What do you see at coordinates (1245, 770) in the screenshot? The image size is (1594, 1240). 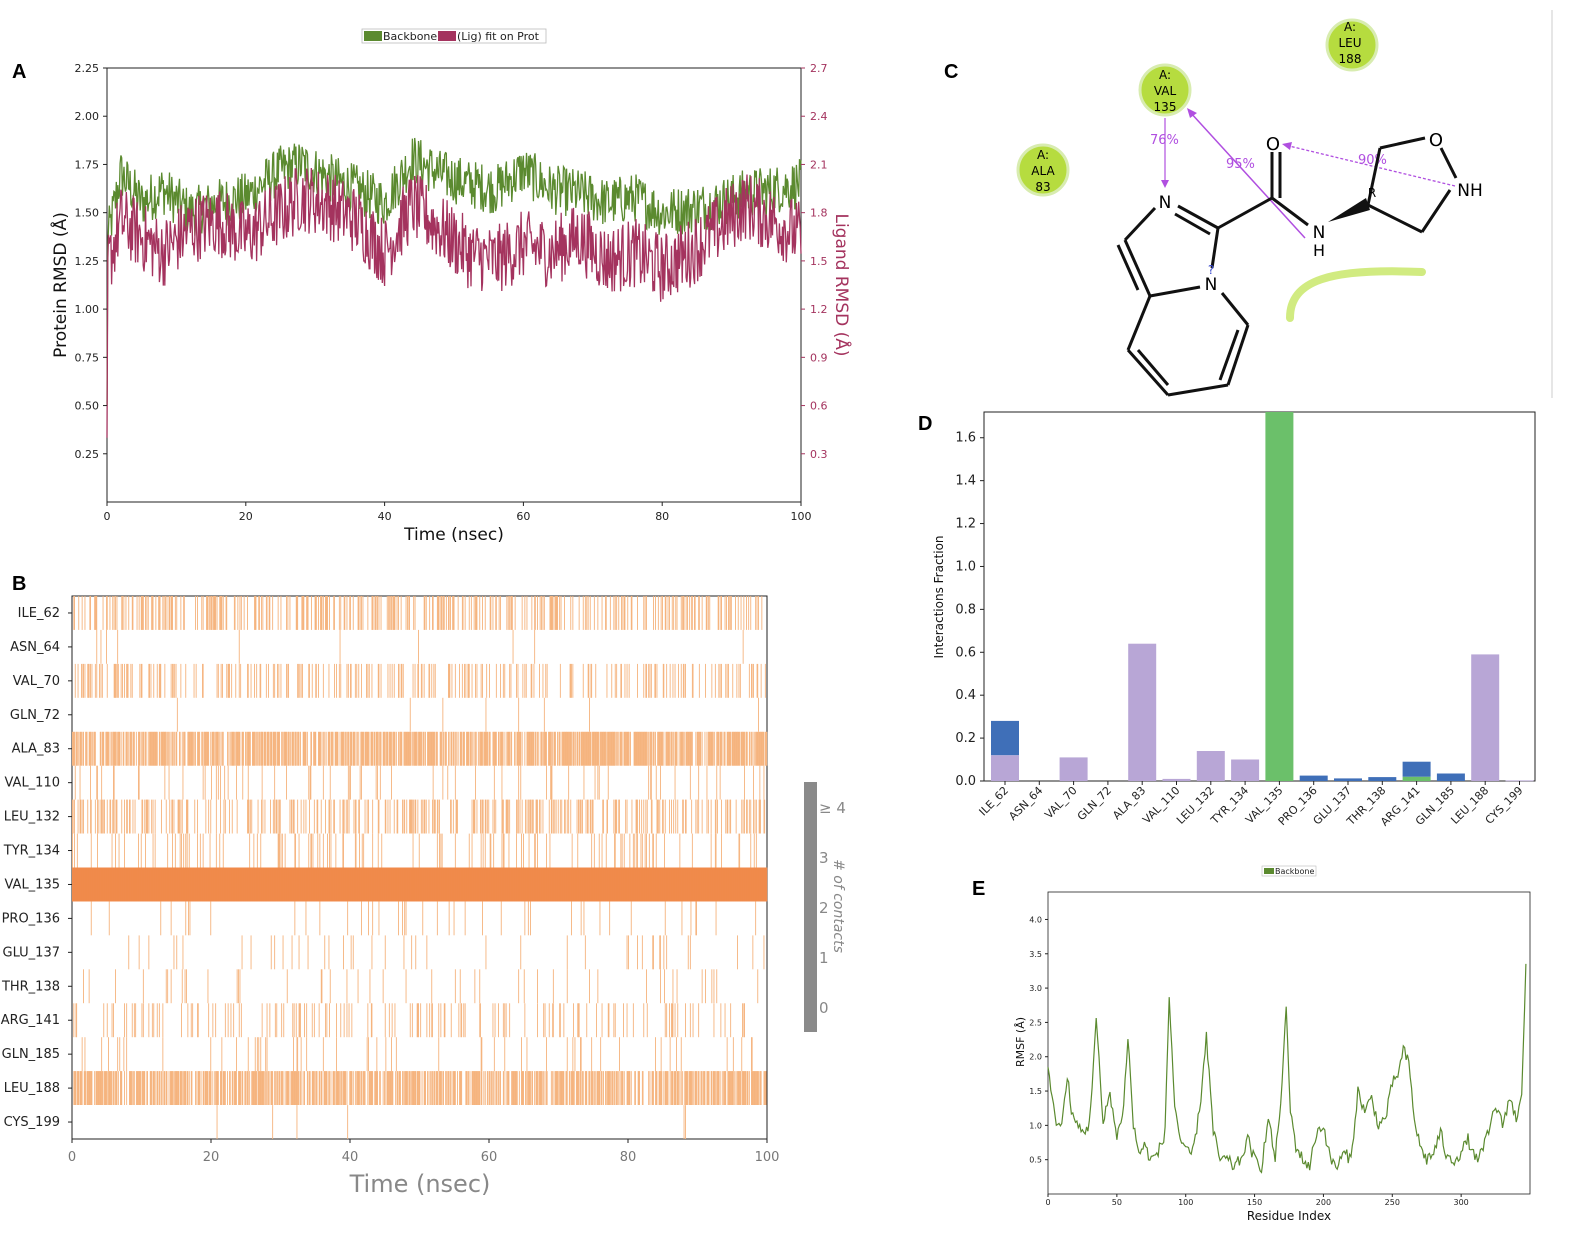 I see `bar-tyr_134-hydrophobic` at bounding box center [1245, 770].